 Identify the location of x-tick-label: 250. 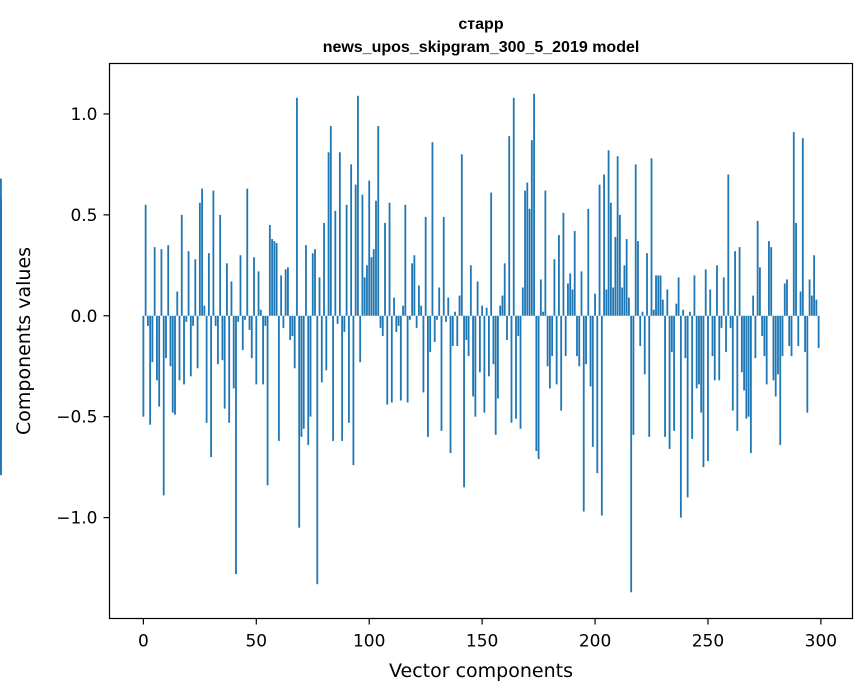
(708, 642).